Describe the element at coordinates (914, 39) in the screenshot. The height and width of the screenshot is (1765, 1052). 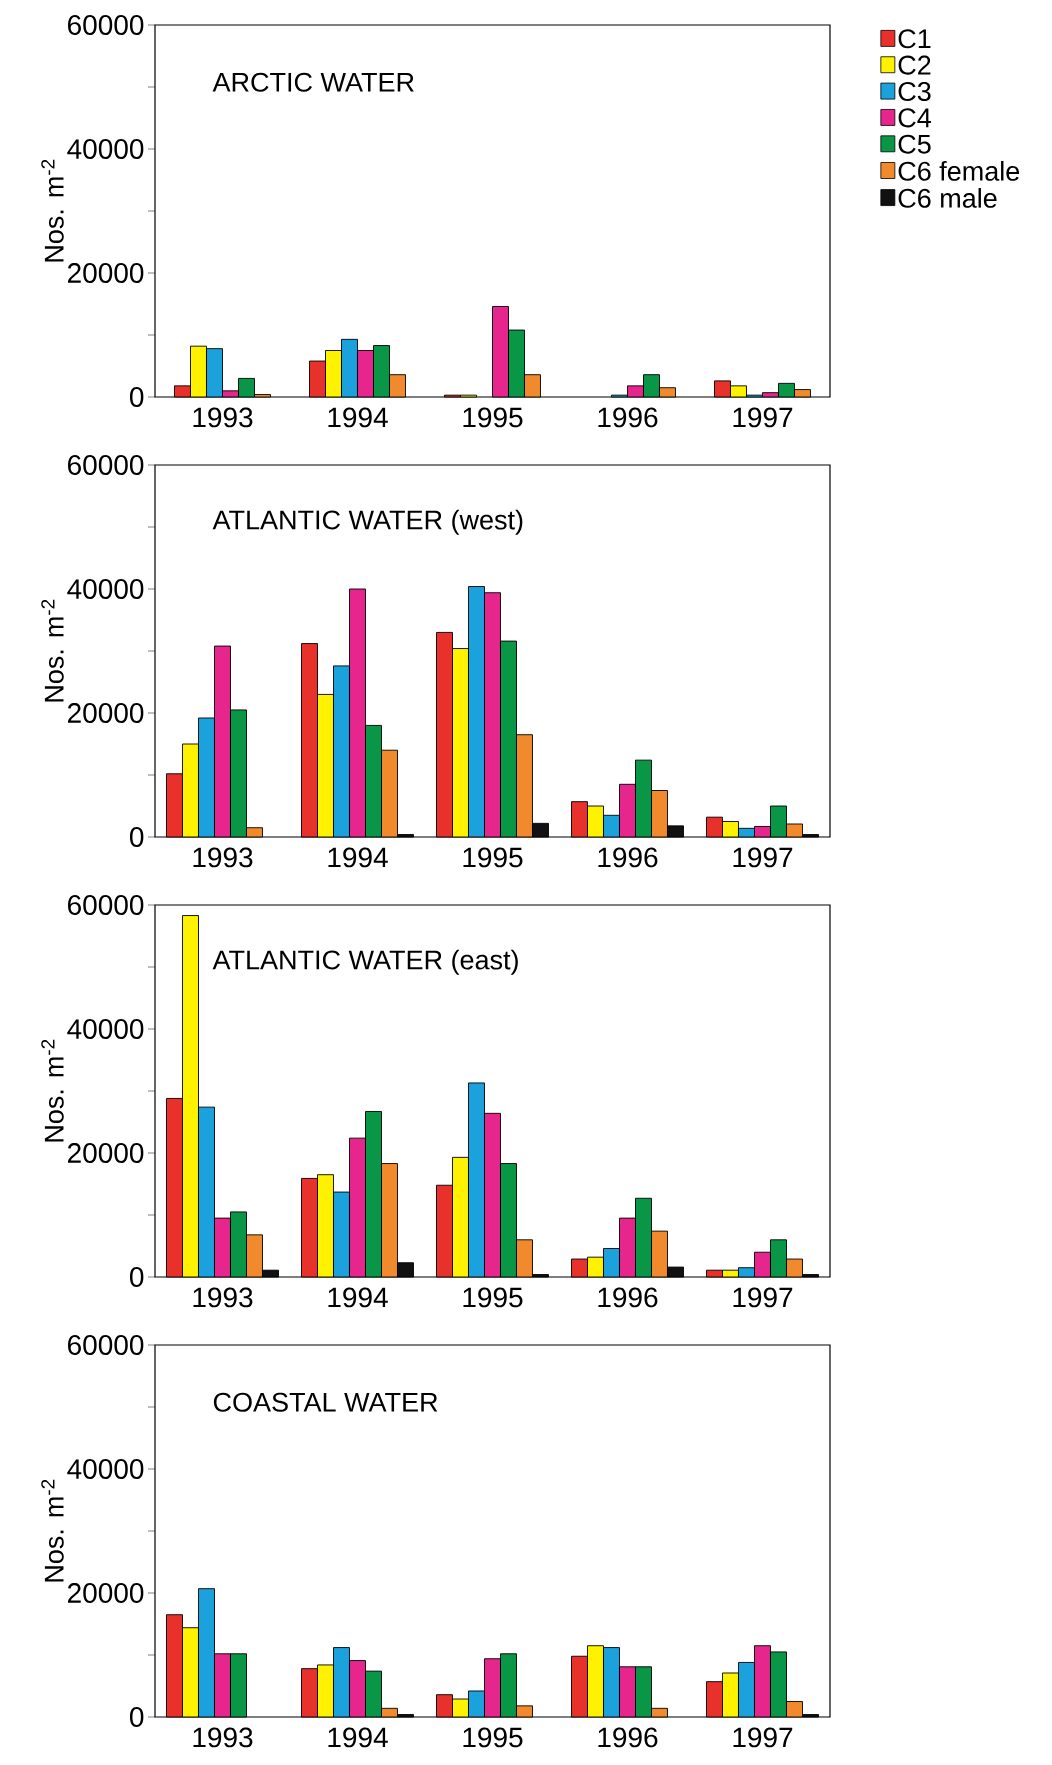
I see `legend-label: C1` at that location.